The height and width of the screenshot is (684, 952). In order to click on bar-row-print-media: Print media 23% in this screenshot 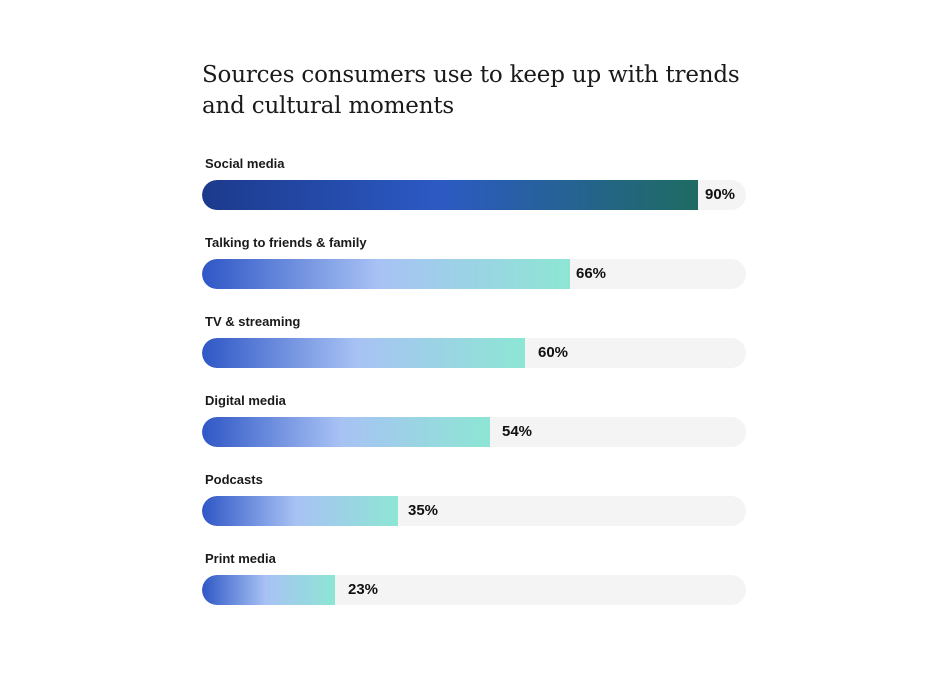, I will do `click(474, 581)`.